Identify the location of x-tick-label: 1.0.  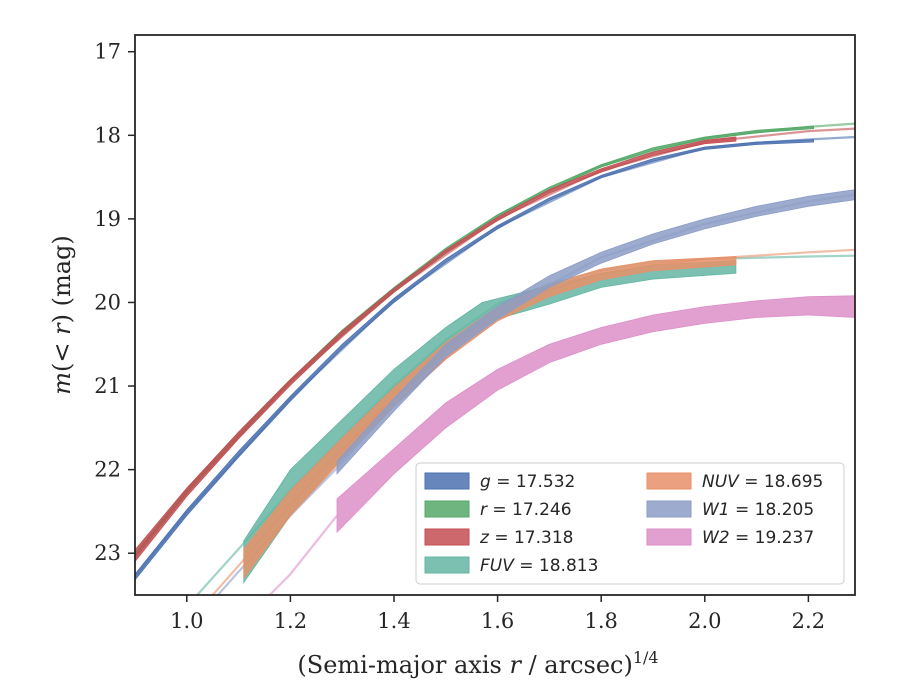
(186, 621).